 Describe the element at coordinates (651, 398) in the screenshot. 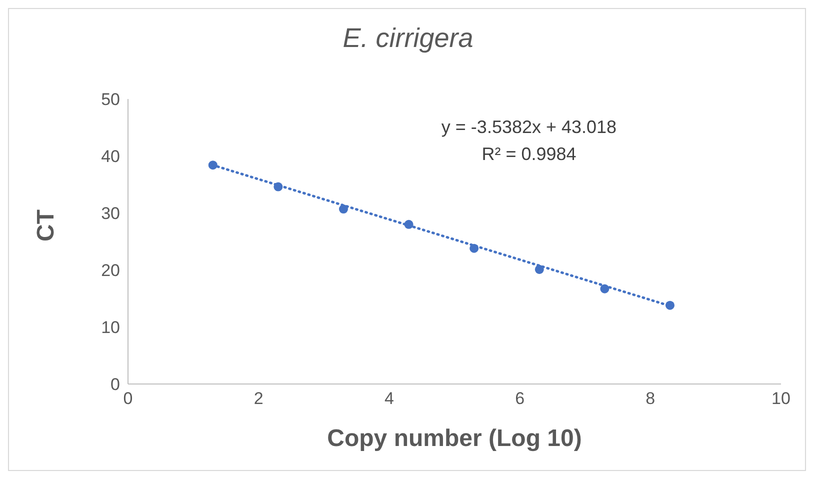

I see `x-tick-label: 8` at that location.